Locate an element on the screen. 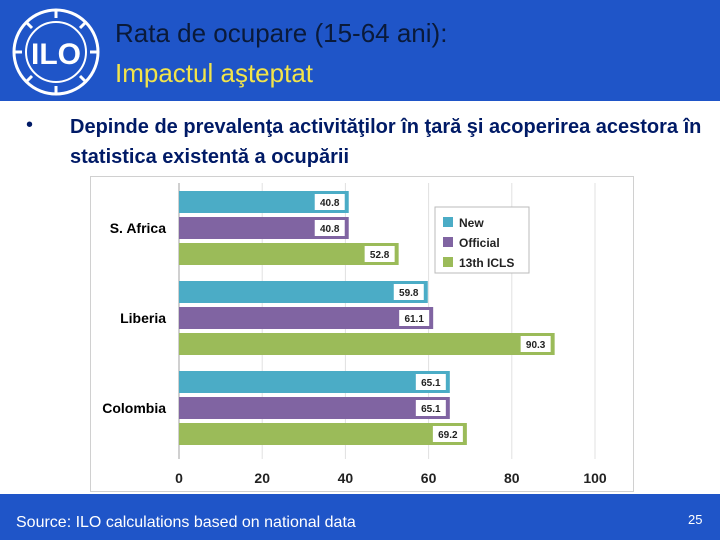 This screenshot has height=540, width=720. svg-text: ILO is located at coordinates (56, 54).